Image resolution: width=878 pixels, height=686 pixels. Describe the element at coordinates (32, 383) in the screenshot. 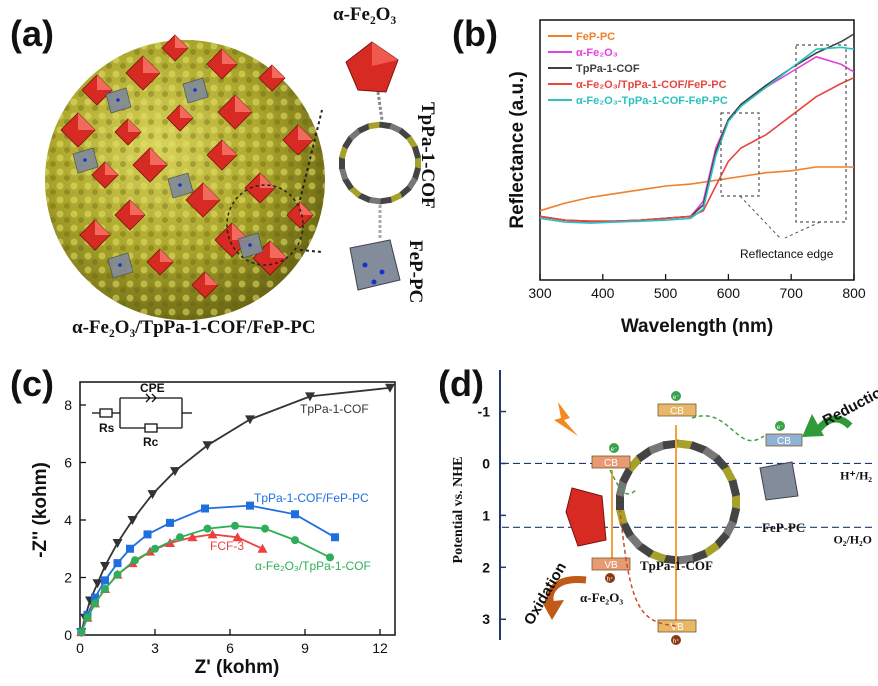

I see `panel-c-letter: (c)` at that location.